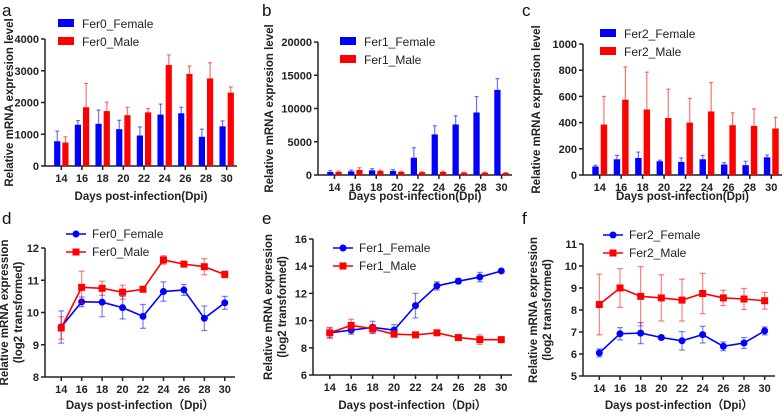  Describe the element at coordinates (296, 110) in the screenshot. I see `y-tick-label: 10000` at that location.